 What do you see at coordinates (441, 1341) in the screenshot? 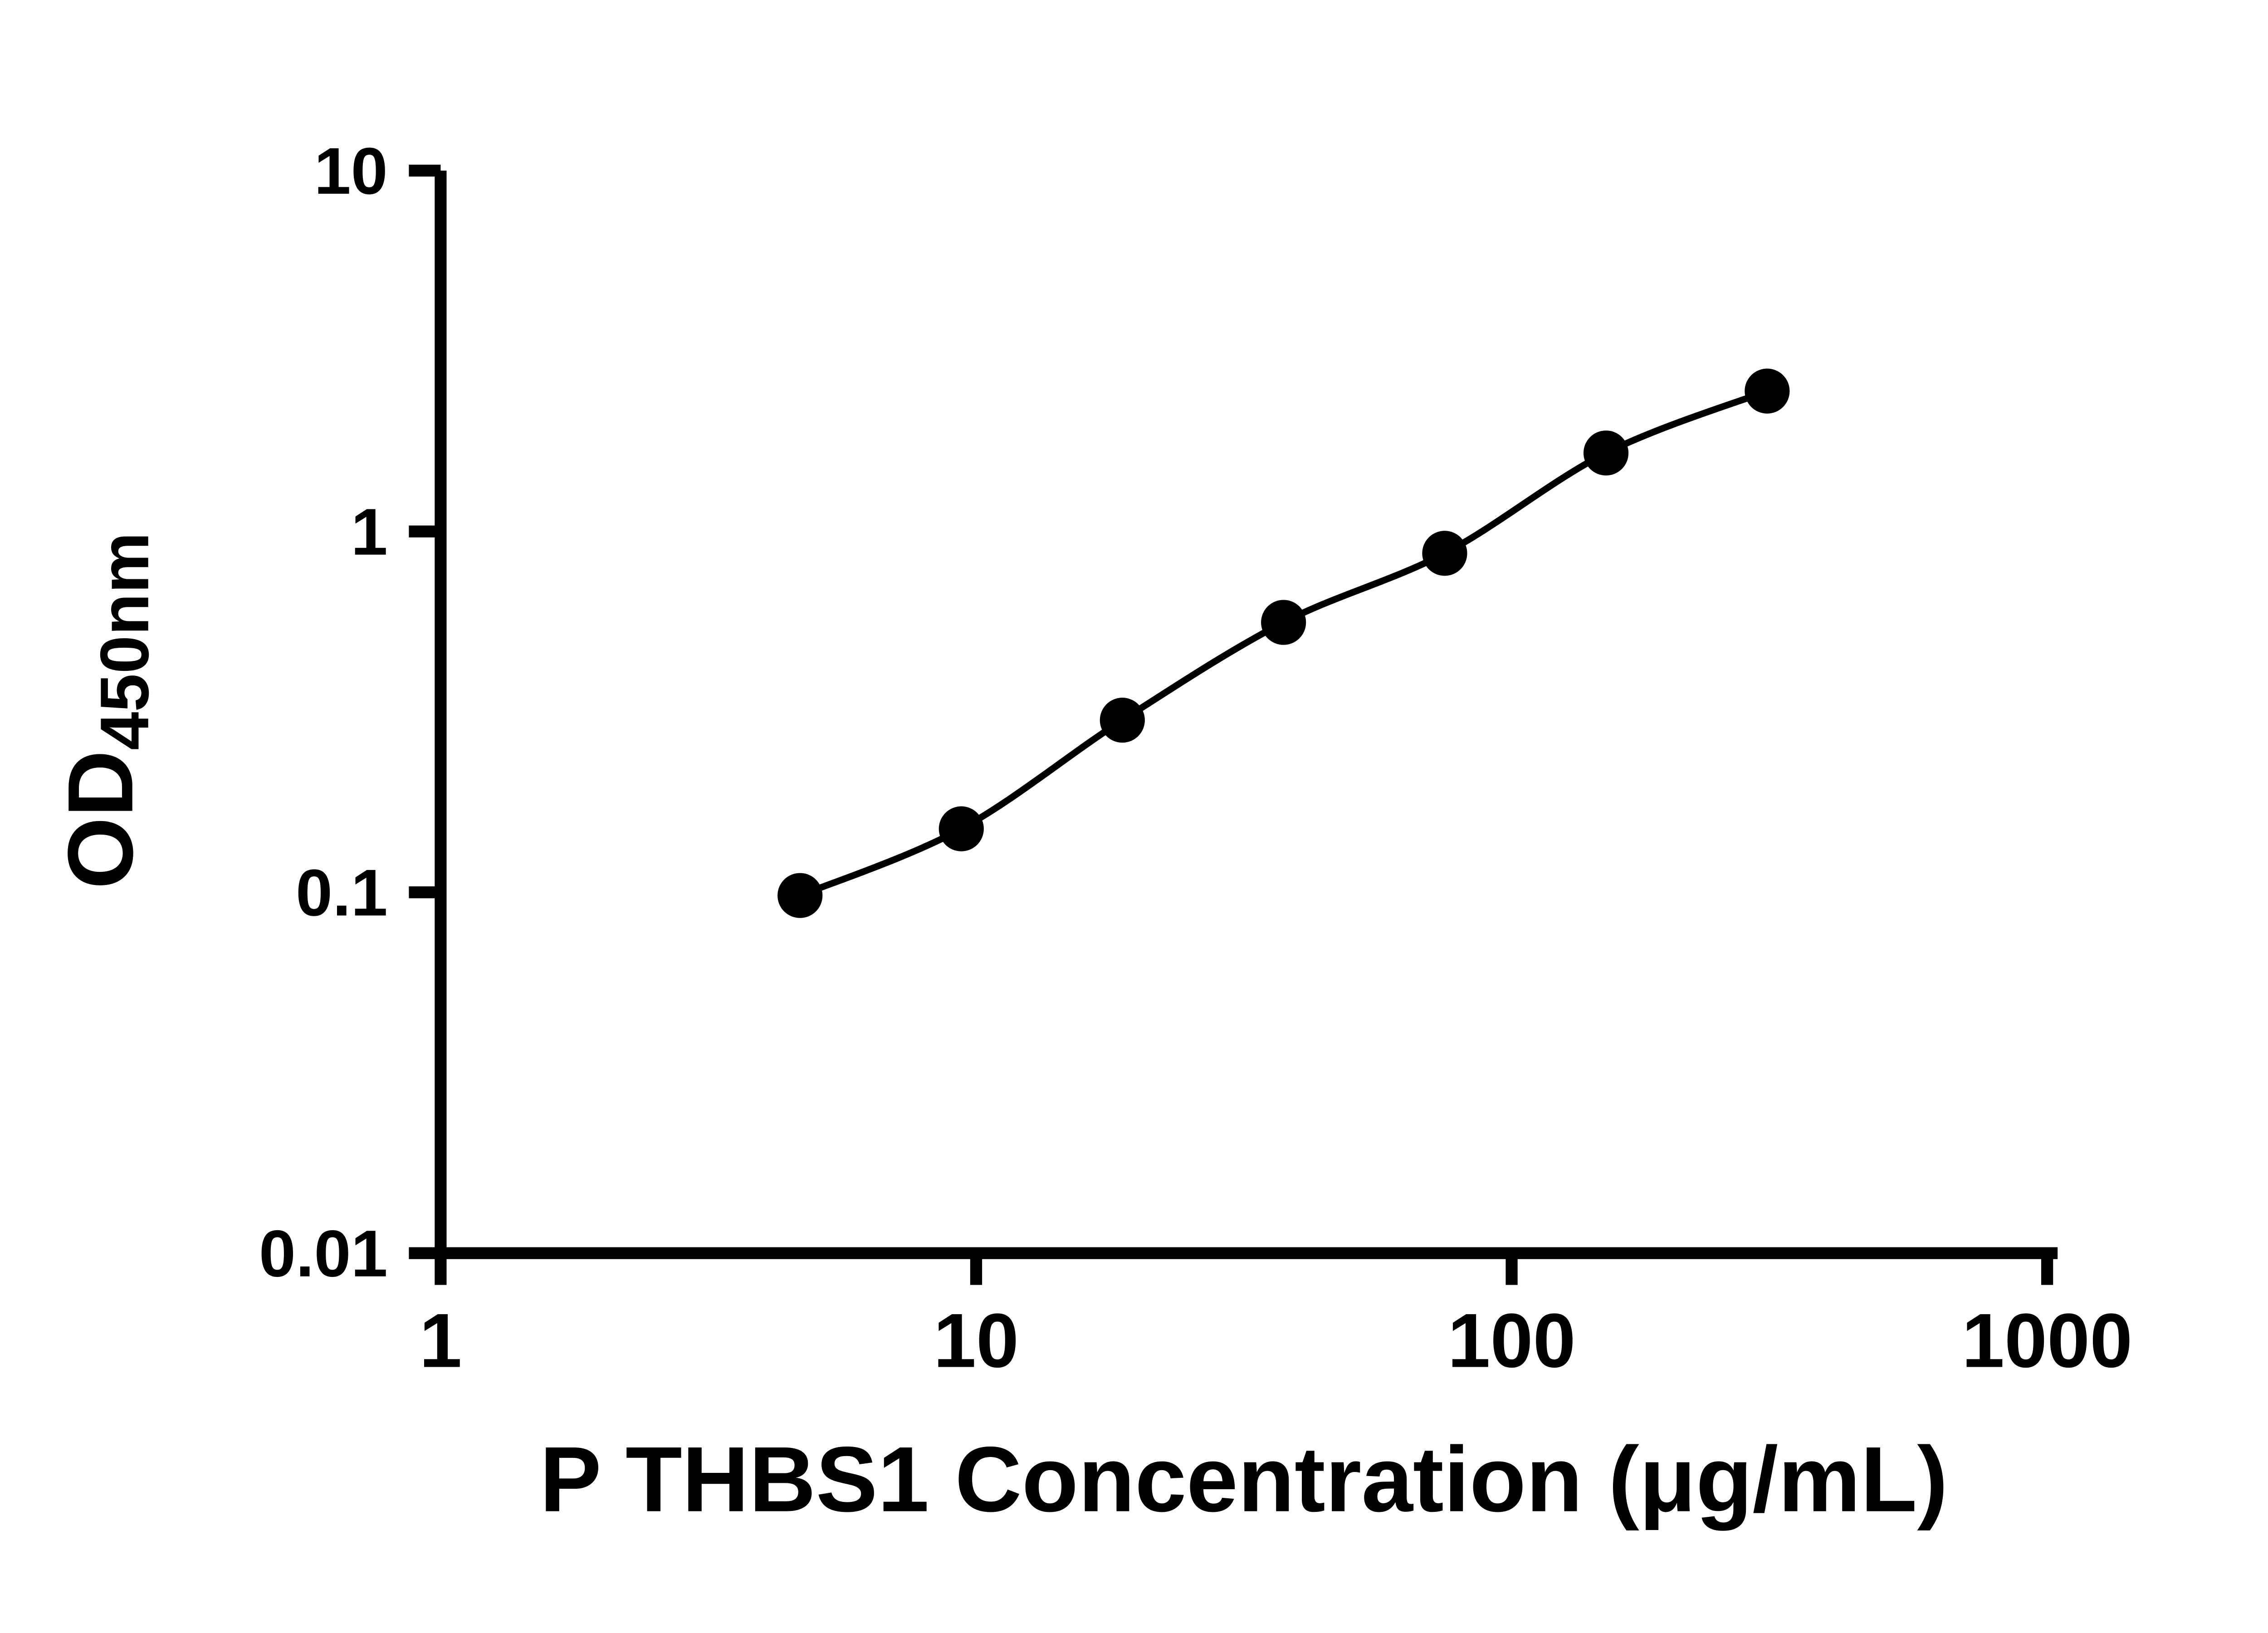
I see `x-tick-label: 1` at bounding box center [441, 1341].